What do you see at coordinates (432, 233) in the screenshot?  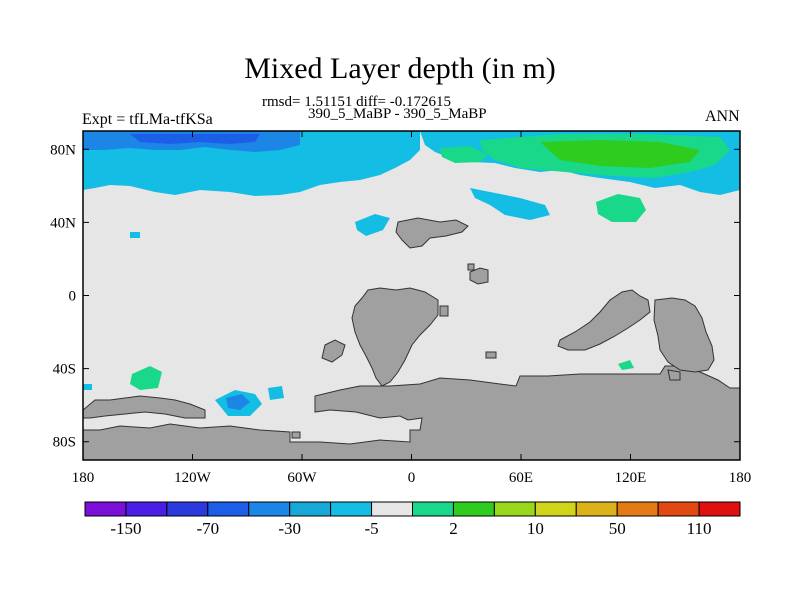 I see `land-arabia` at bounding box center [432, 233].